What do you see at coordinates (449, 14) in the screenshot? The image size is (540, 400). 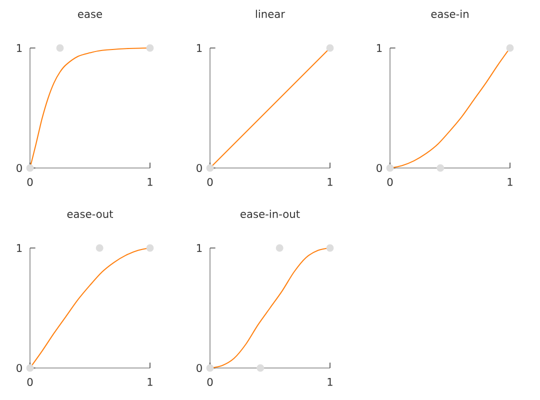 I see `chart-title: ease-in` at bounding box center [449, 14].